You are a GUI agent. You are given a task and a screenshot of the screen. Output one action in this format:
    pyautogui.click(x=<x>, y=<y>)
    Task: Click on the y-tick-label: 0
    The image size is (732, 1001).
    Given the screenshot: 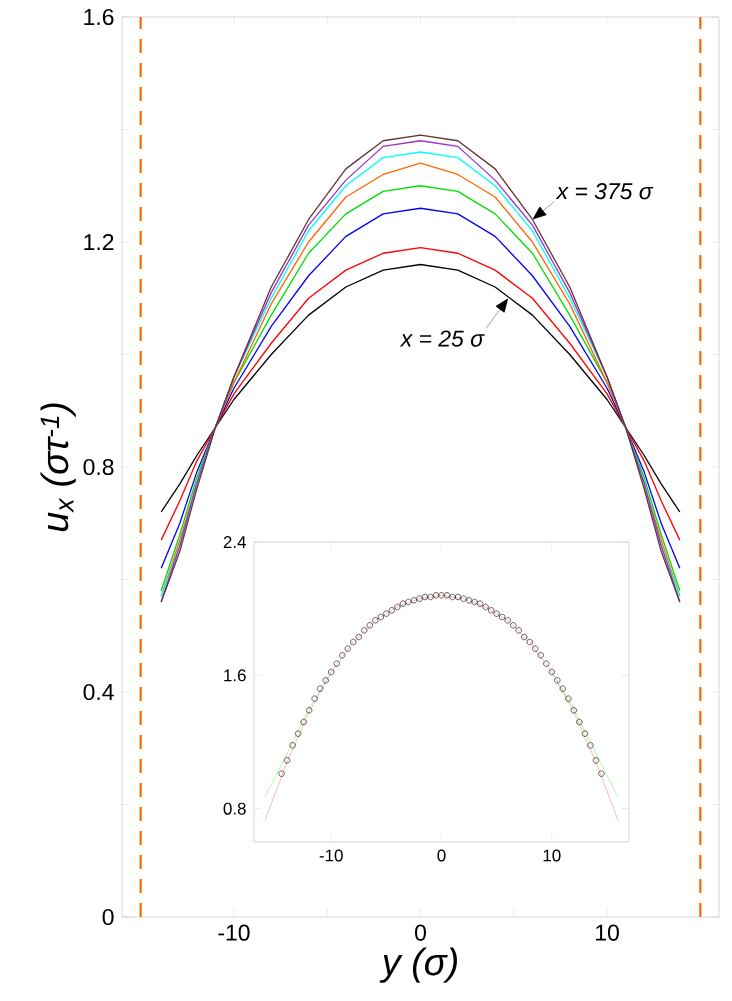 What is the action you would take?
    pyautogui.click(x=108, y=917)
    